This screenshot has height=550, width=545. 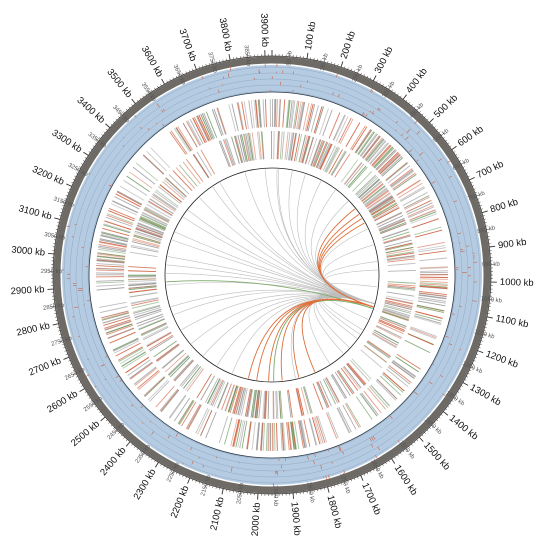 I want to click on major-position-label: 200 kb, so click(x=348, y=45).